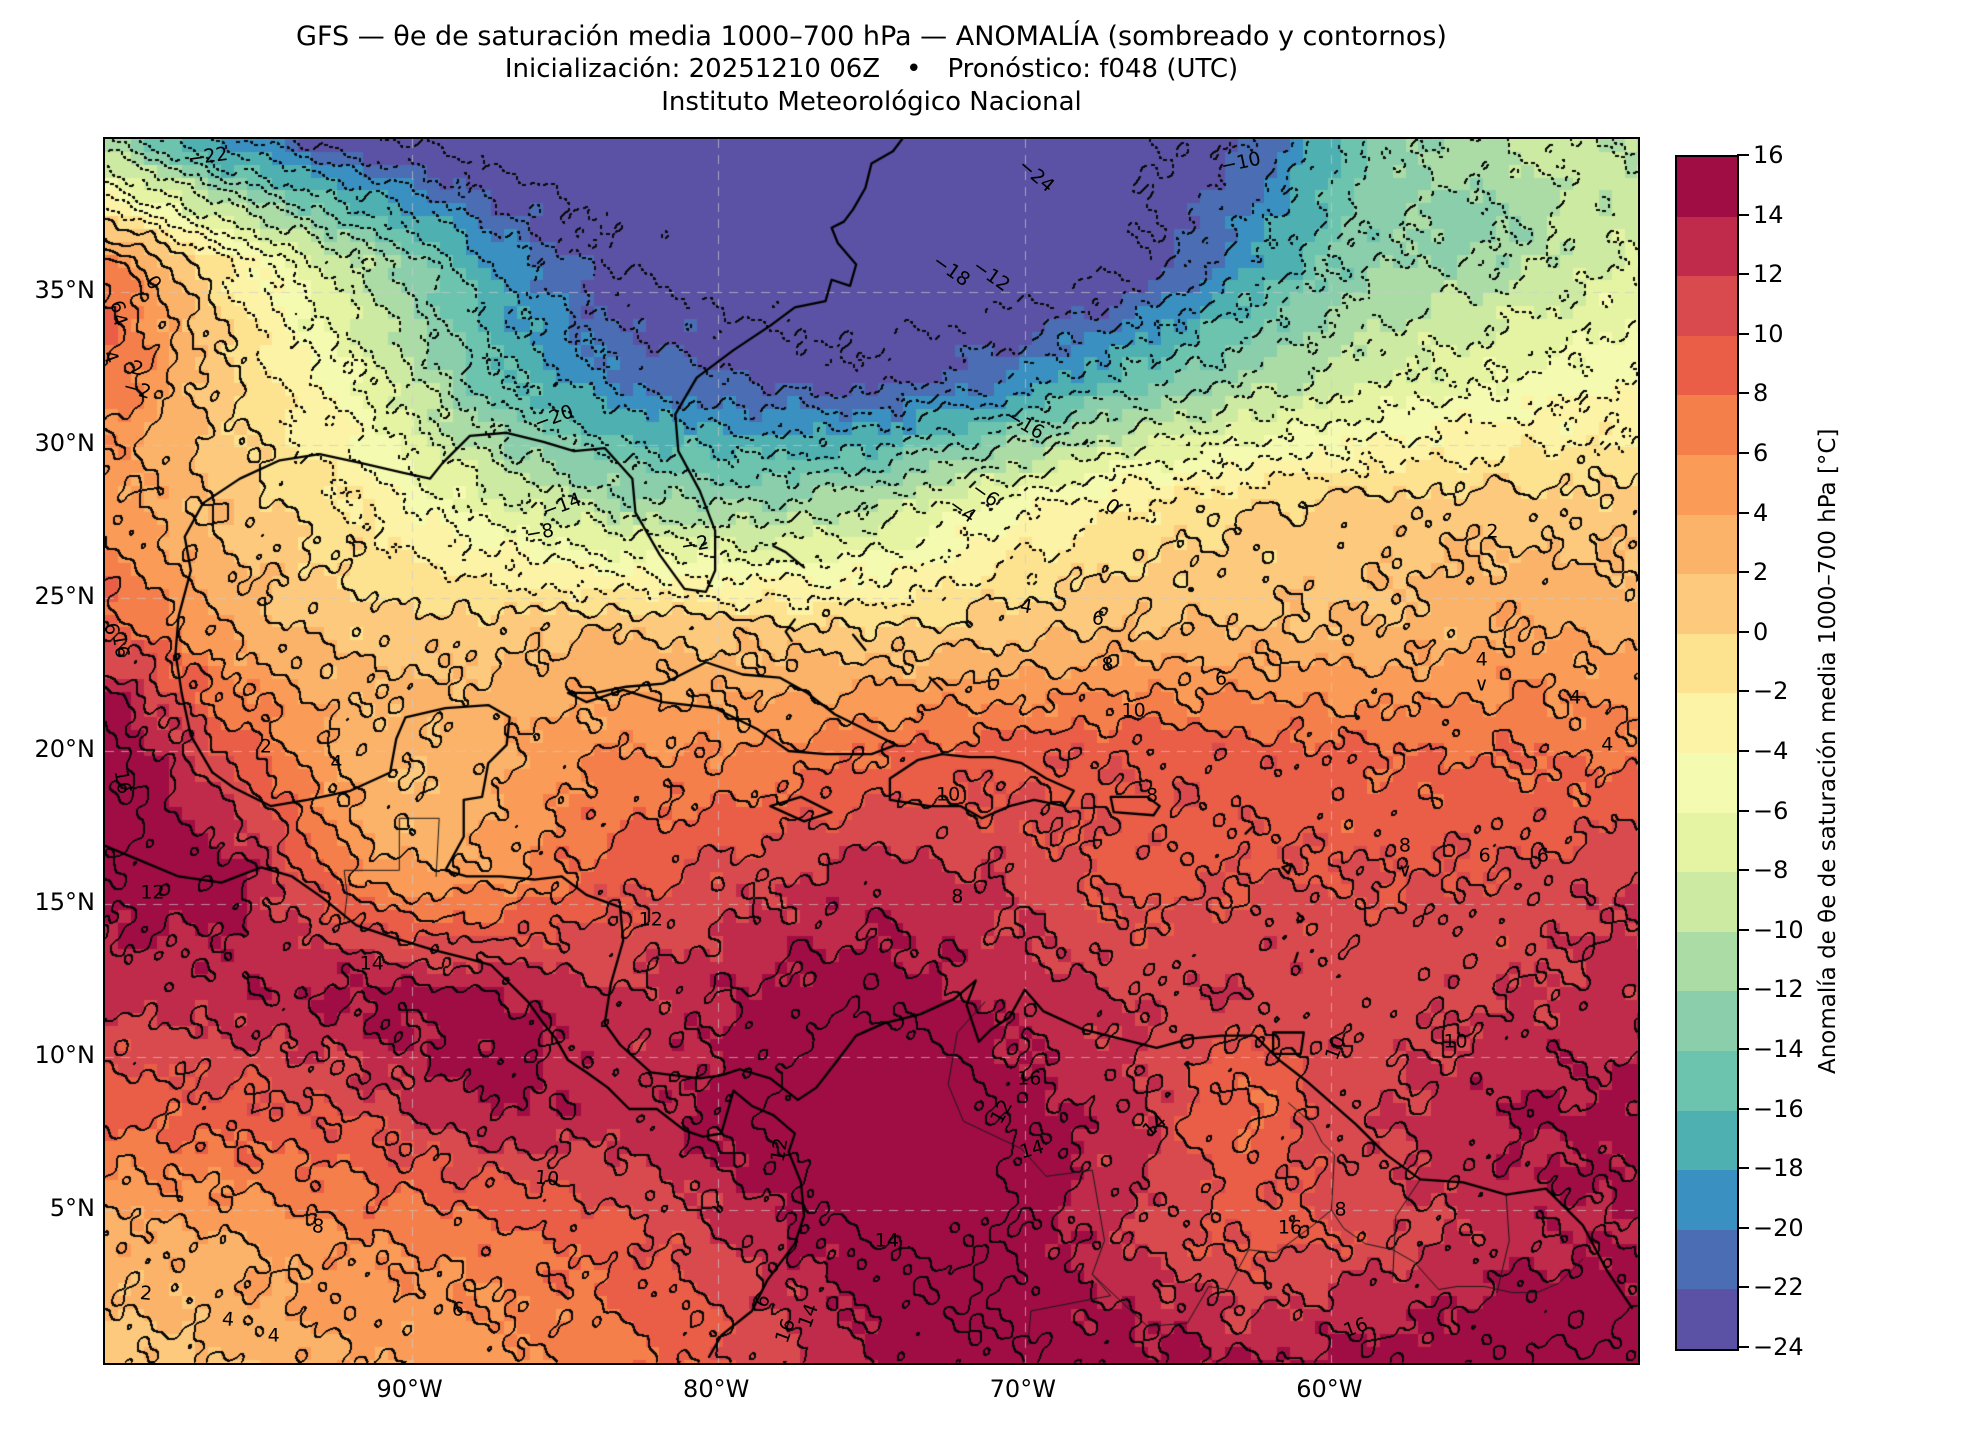 The width and height of the screenshot is (1980, 1440). I want to click on colorbar-tick-label: −14, so click(1778, 1049).